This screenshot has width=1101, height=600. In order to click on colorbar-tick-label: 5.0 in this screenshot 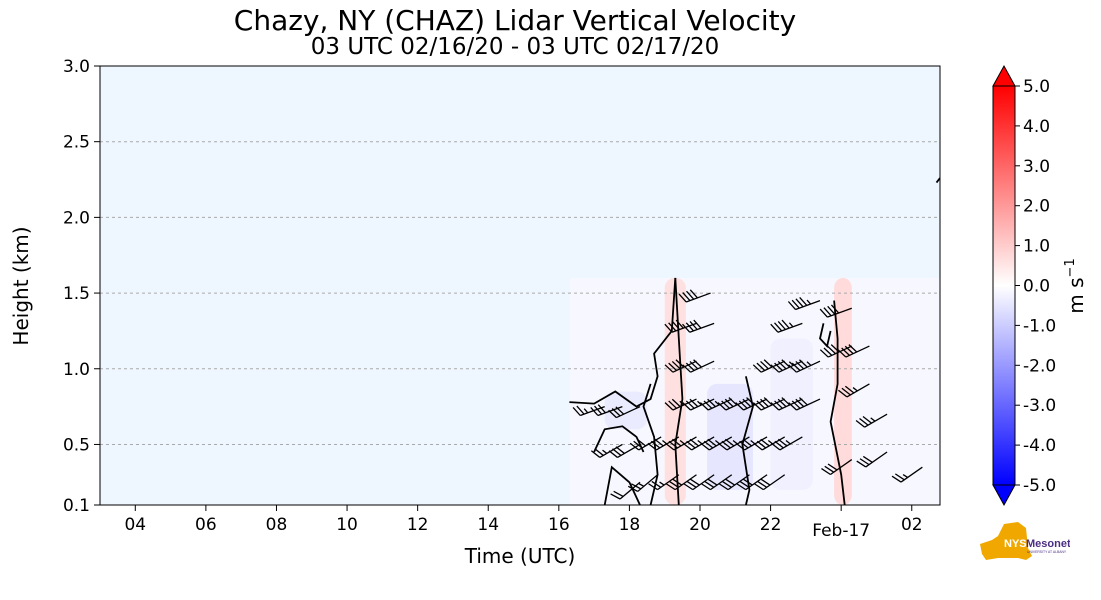, I will do `click(1036, 87)`.